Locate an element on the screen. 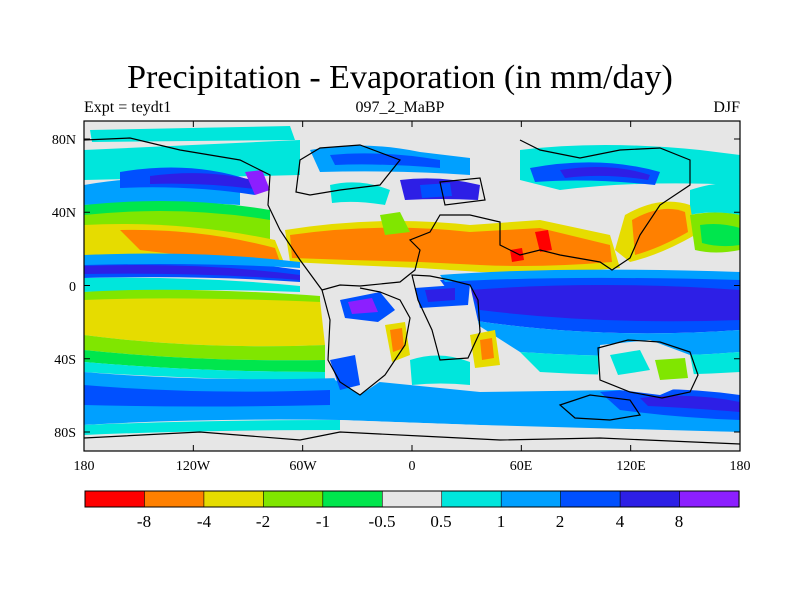  x-tick-label: 120W is located at coordinates (193, 466).